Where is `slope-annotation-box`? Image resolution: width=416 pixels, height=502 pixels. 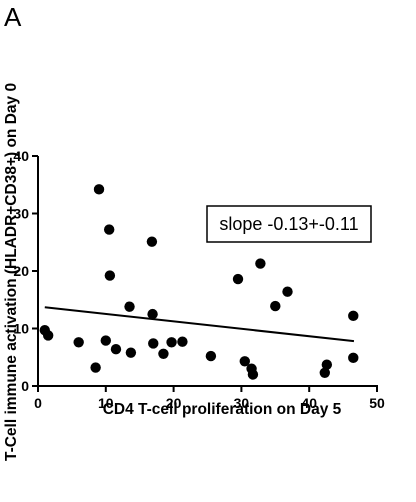
slope-annotation-box is located at coordinates (289, 224).